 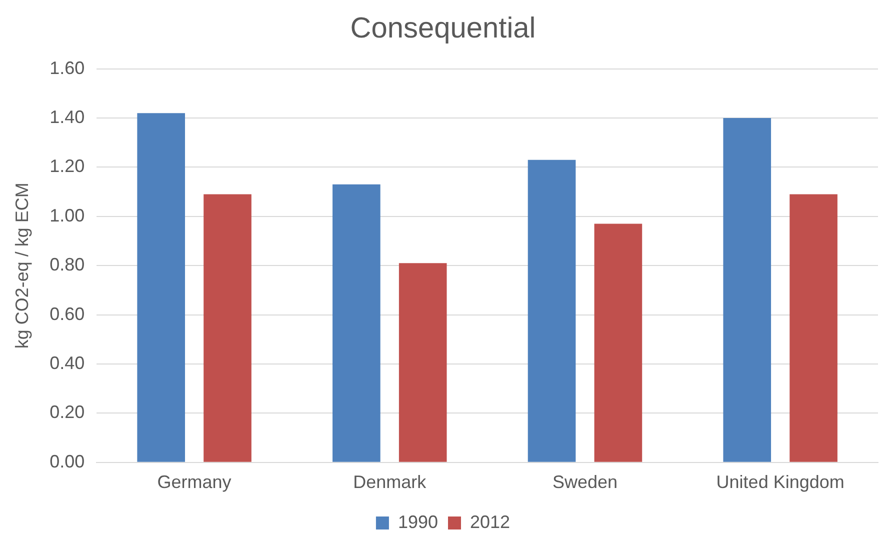 I want to click on x-tick-label: Germany, so click(x=194, y=482).